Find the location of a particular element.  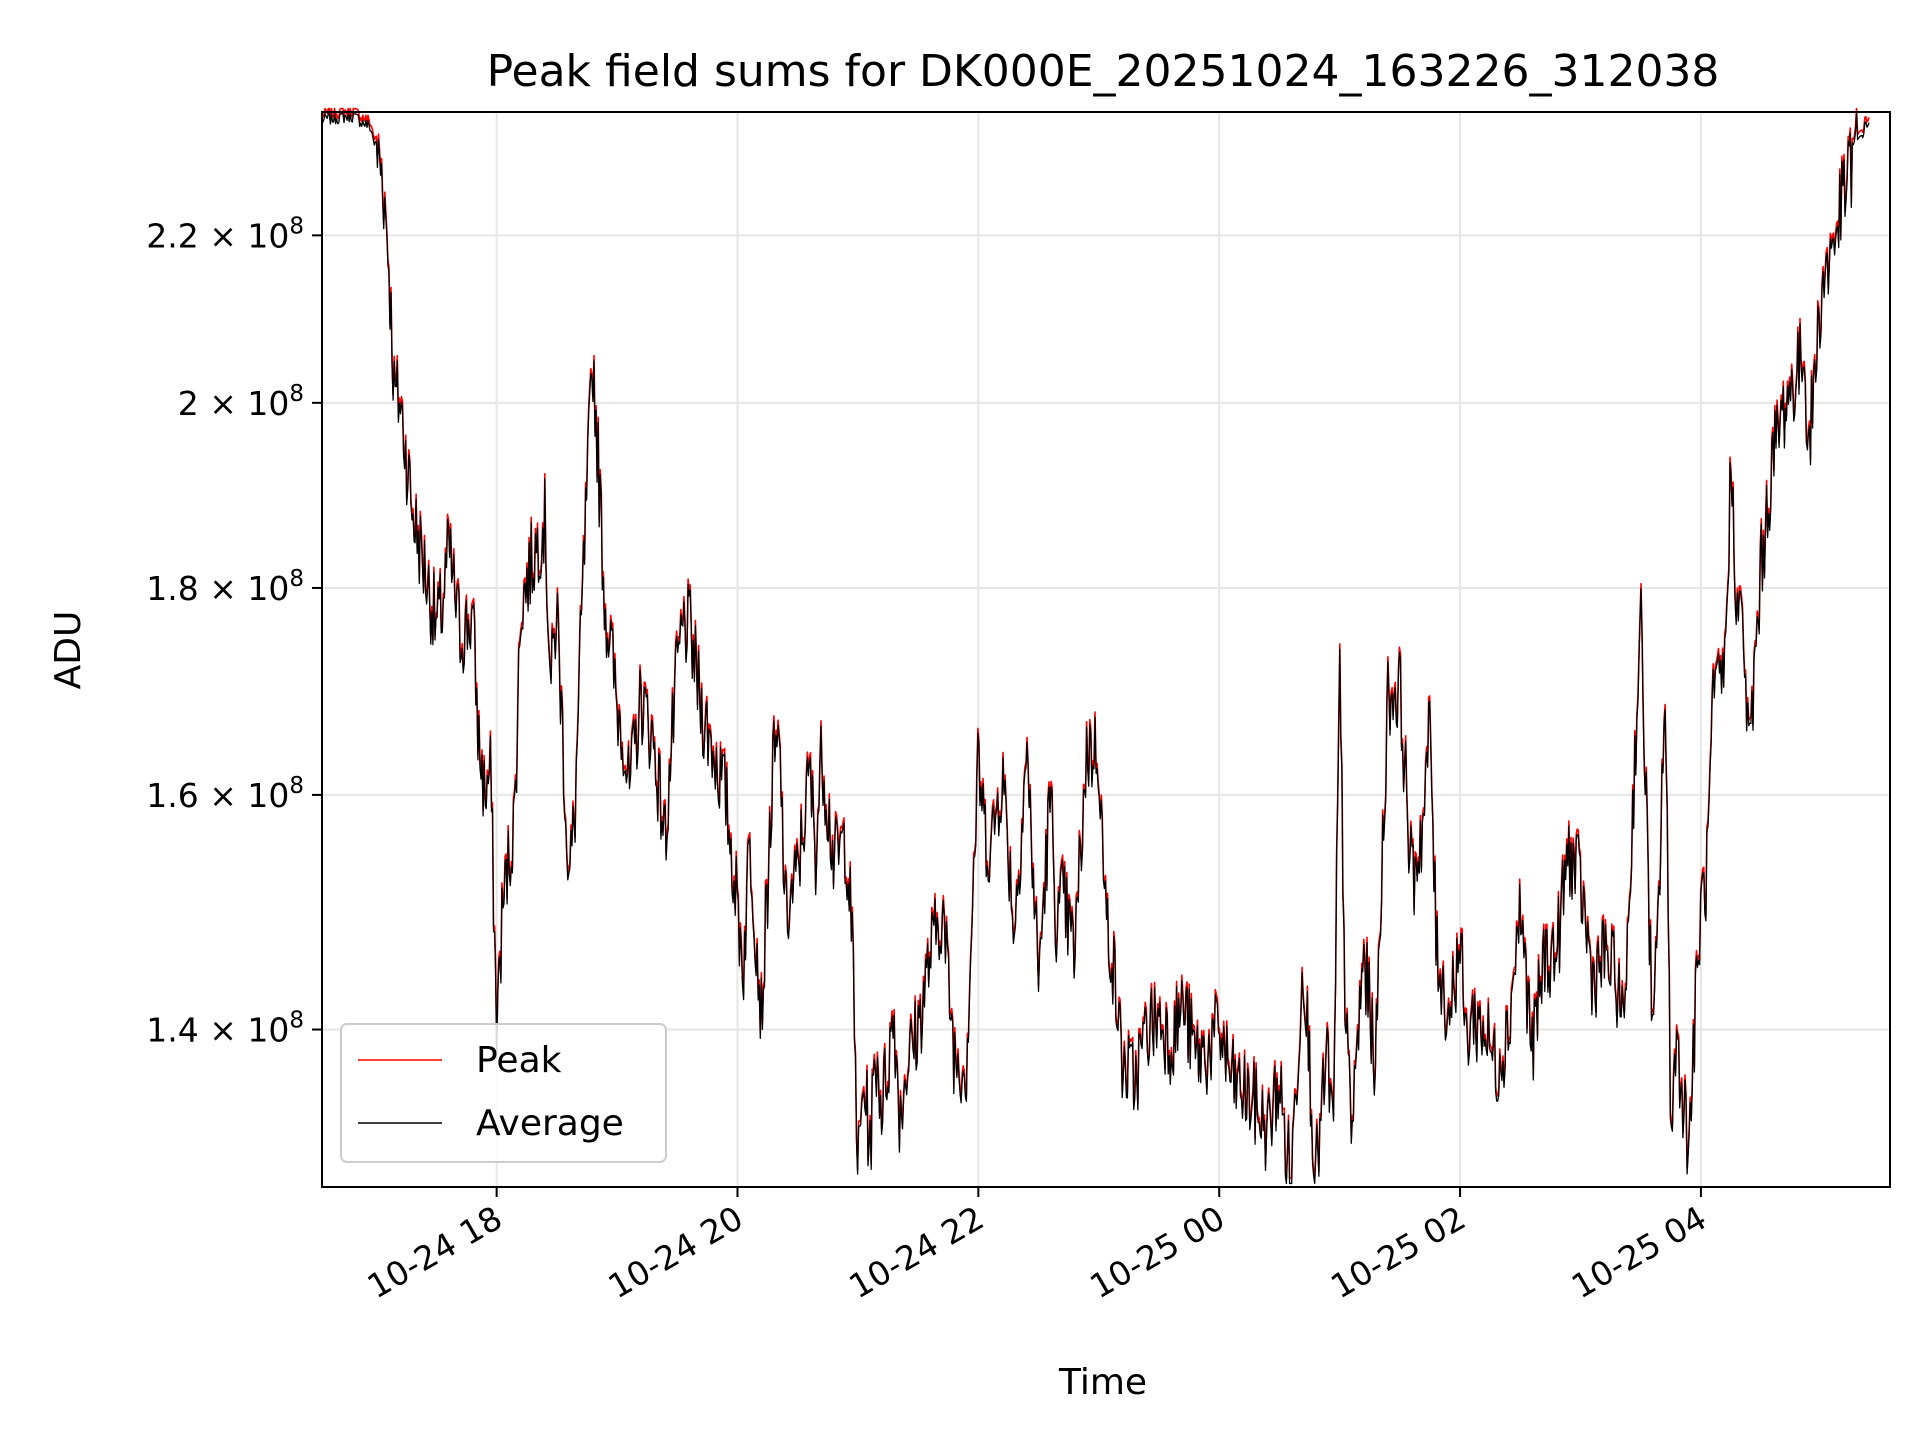

legend: Peak Average is located at coordinates (503, 1093).